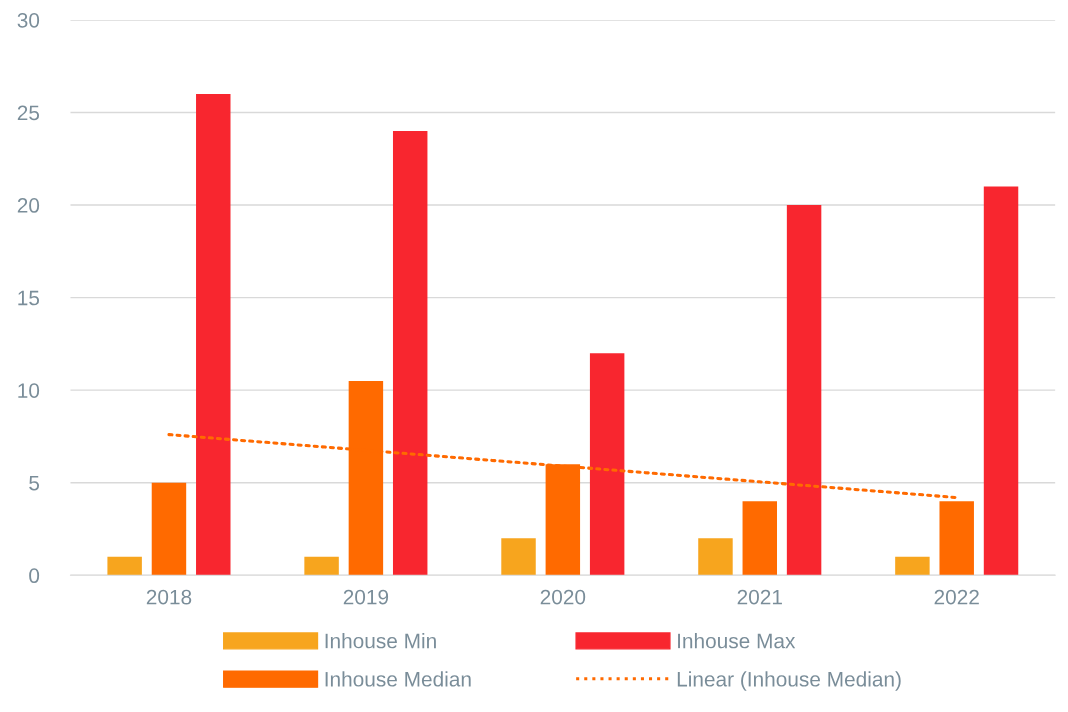 The image size is (1068, 712). Describe the element at coordinates (737, 641) in the screenshot. I see `legend-label: Inhouse Max` at that location.